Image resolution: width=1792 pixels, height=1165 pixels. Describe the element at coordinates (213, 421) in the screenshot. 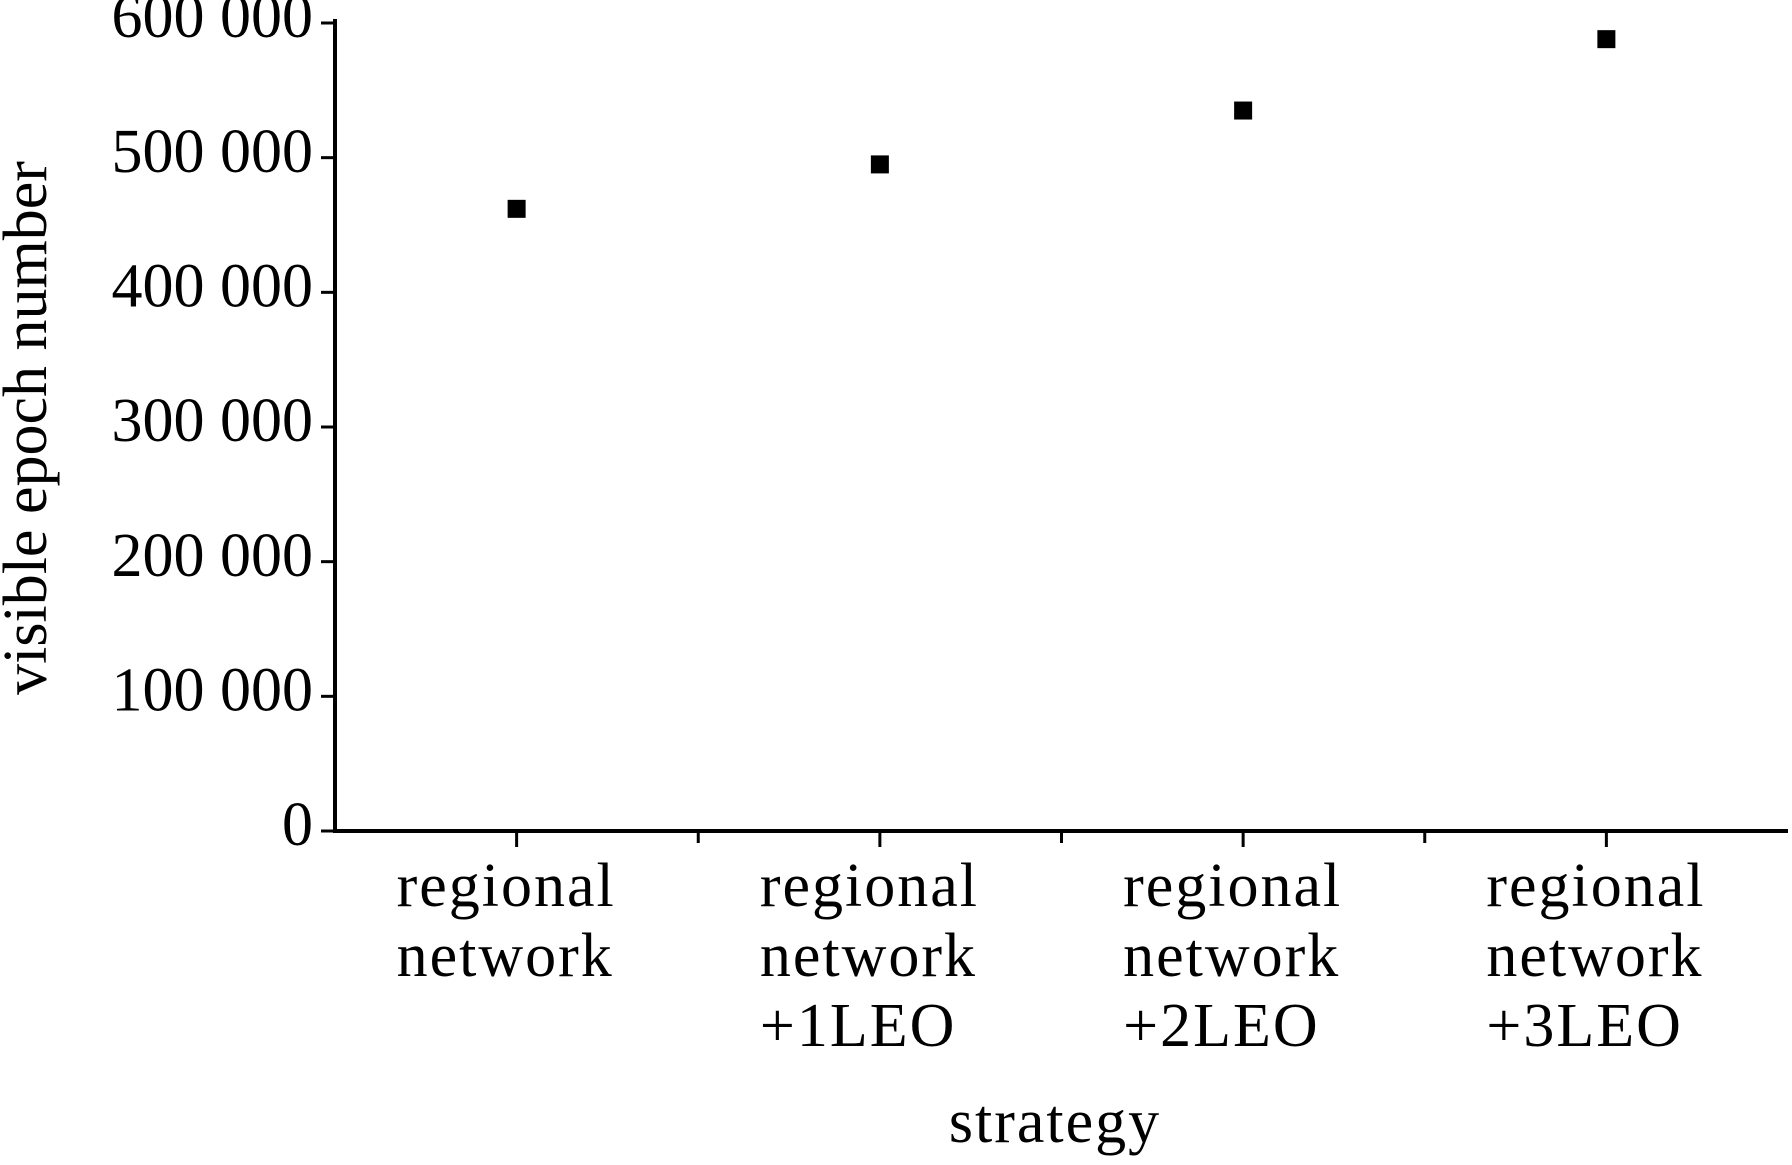

I see `y-tick-label: 300 000` at that location.